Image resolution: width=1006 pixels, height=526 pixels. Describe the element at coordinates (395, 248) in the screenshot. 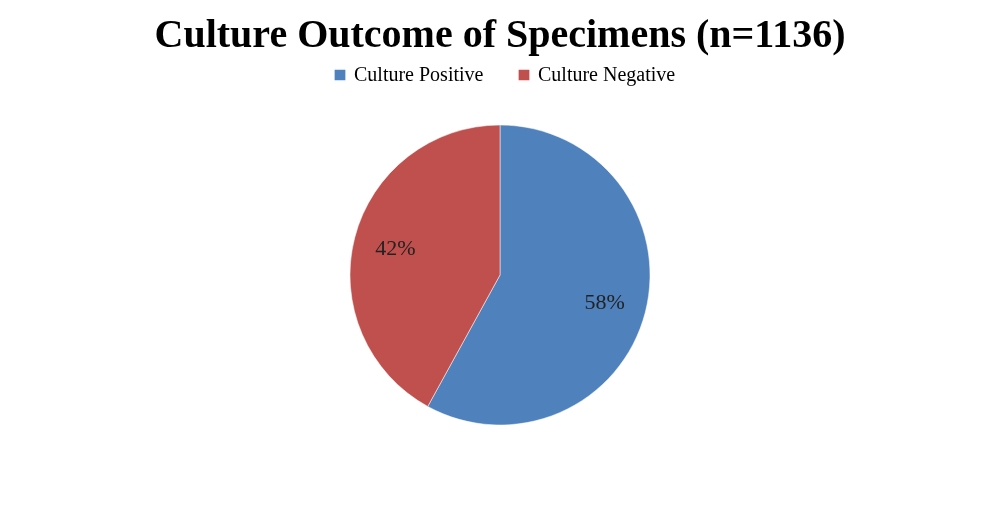

I see `data-label: 42%` at that location.